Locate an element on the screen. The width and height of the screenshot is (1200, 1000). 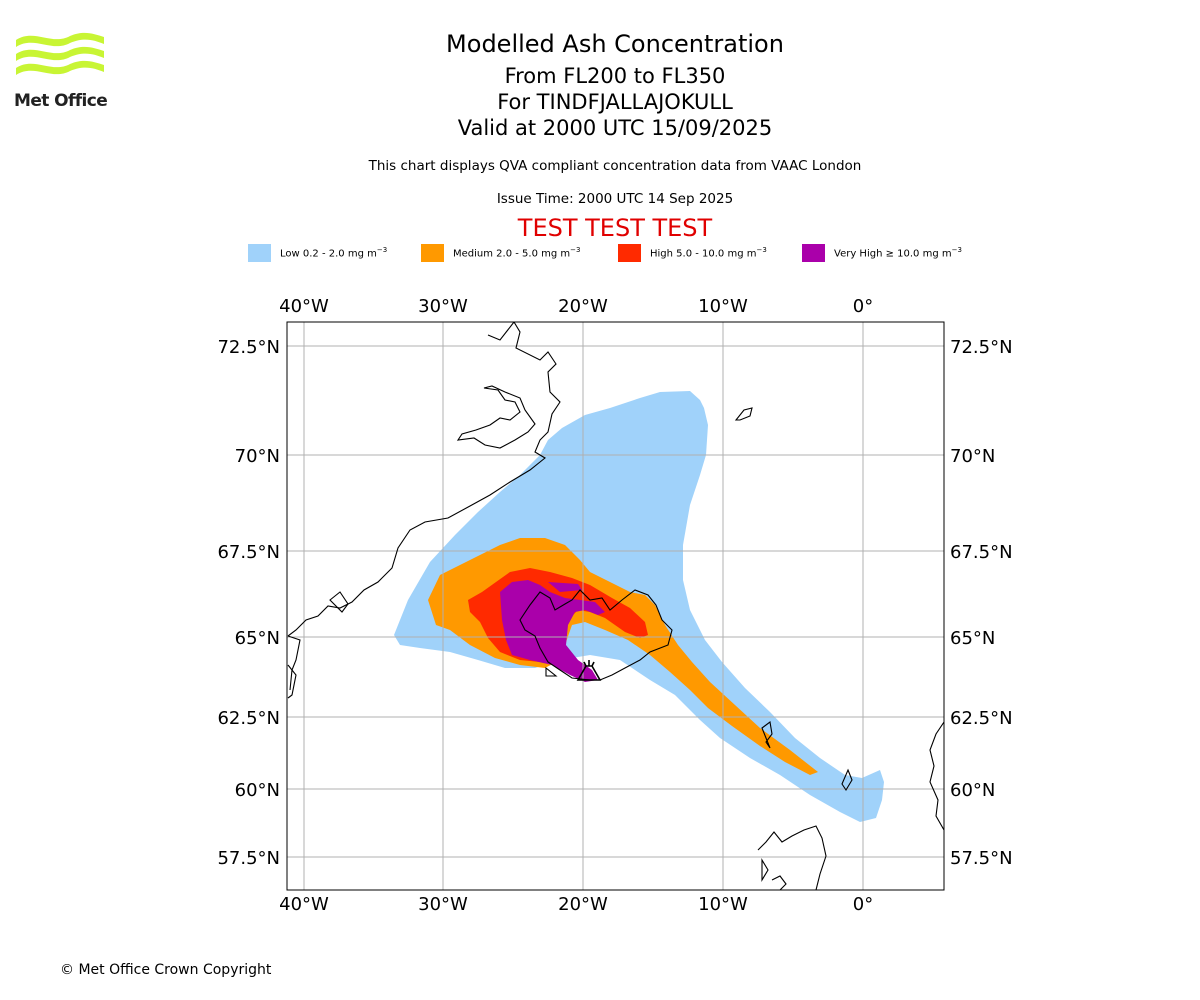
legend-swatch-high is located at coordinates (629, 253).